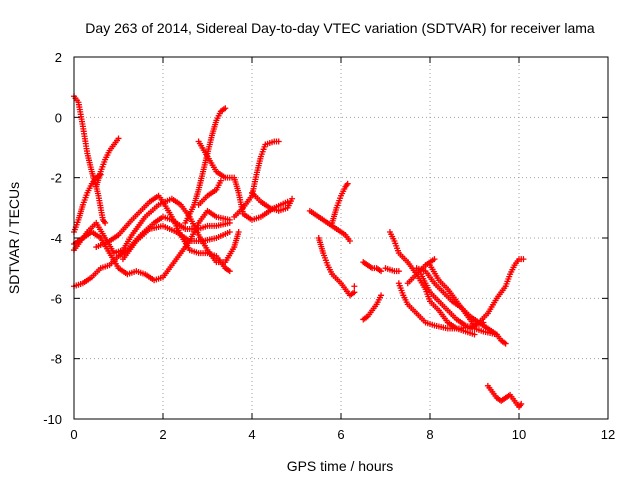  Describe the element at coordinates (73, 434) in the screenshot. I see `x-tick-label: 0` at that location.